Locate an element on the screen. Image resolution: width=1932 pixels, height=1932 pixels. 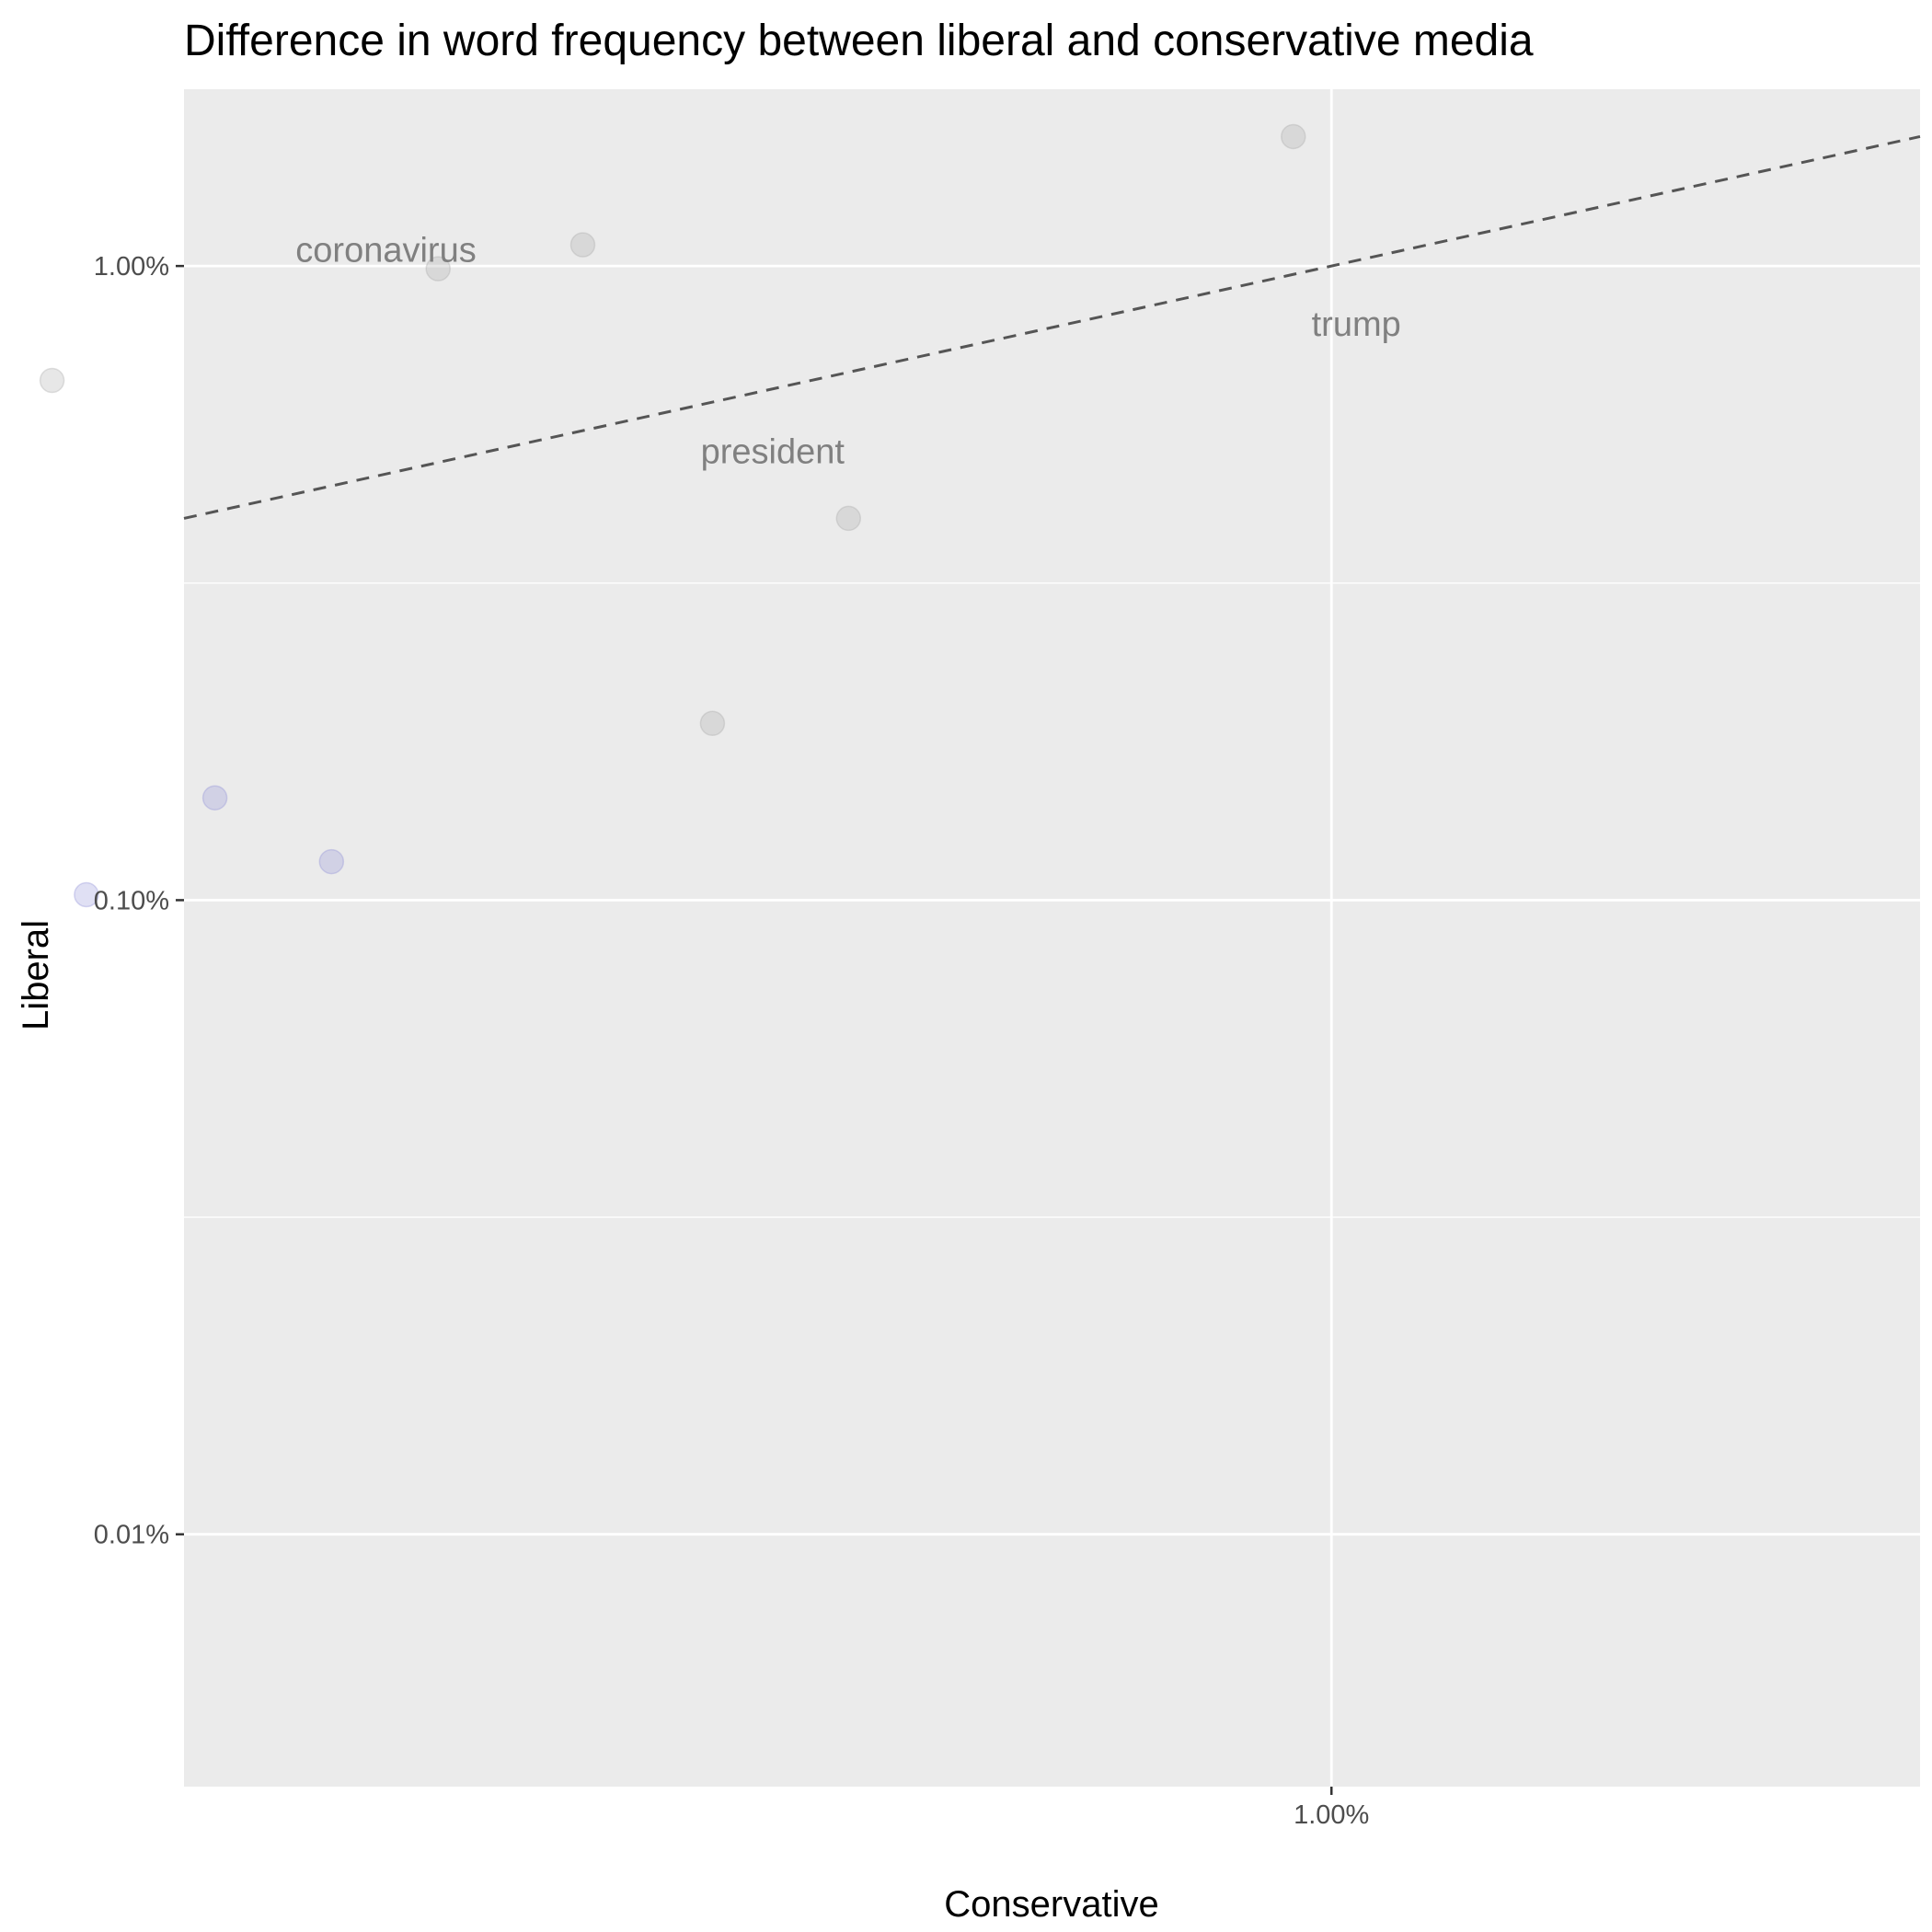
word-label-coronavirus: coronavirus is located at coordinates (385, 251).